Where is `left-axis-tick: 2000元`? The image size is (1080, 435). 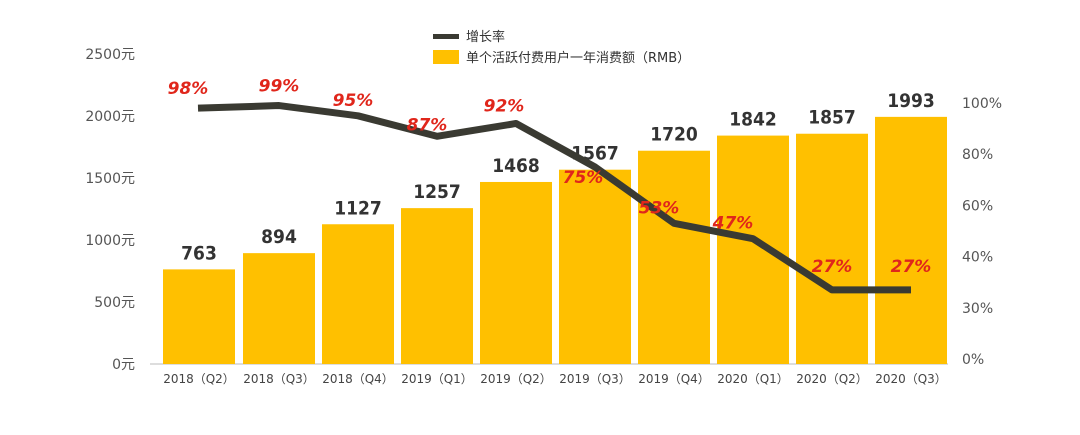 left-axis-tick: 2000元 is located at coordinates (110, 117).